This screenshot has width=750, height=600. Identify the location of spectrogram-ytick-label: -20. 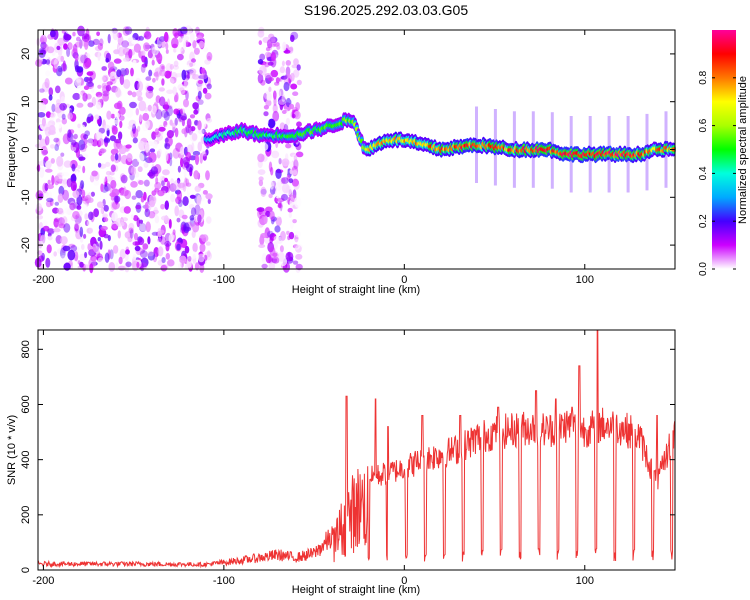
(26, 245).